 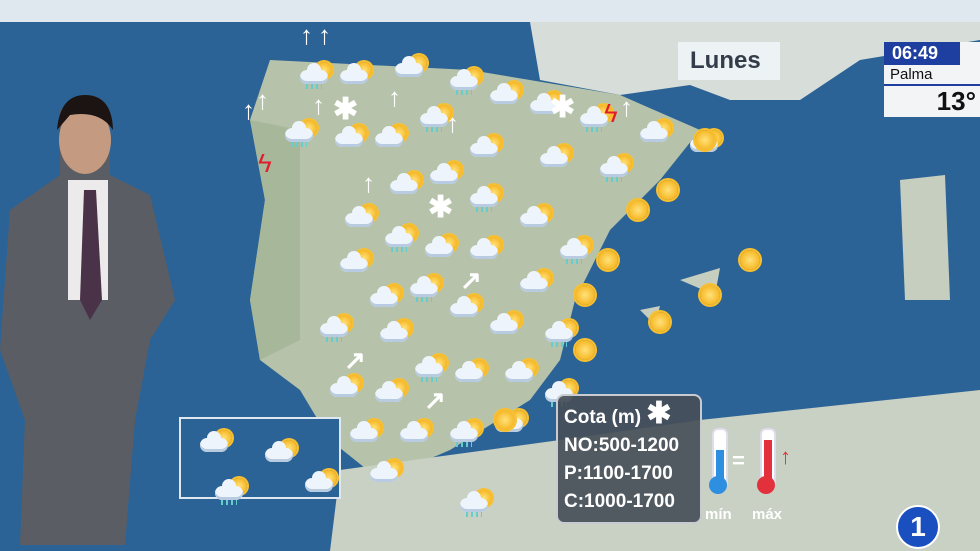 I want to click on legend-max-label: máx, so click(x=767, y=514).